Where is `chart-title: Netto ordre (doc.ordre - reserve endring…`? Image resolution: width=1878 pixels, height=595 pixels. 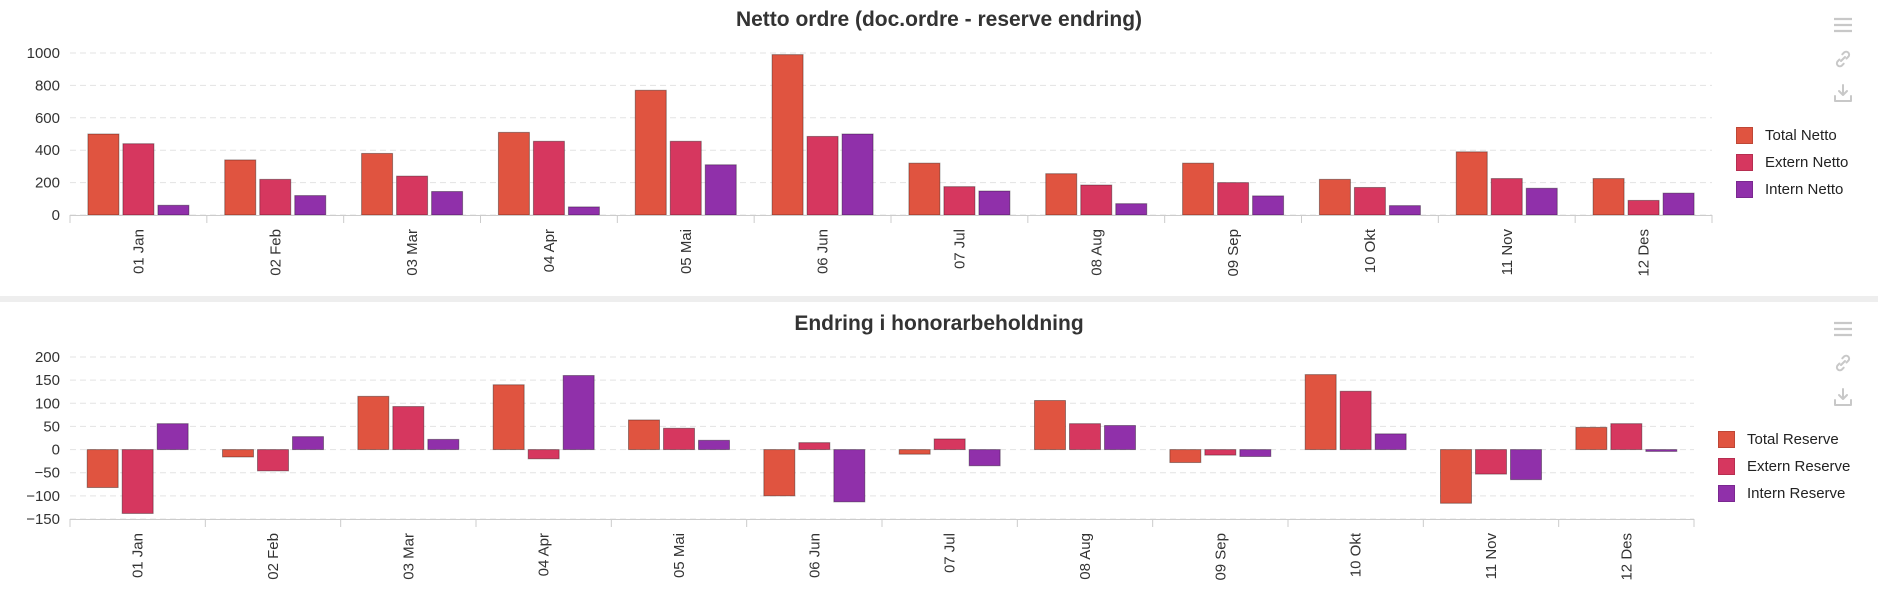 chart-title: Netto ordre (doc.ordre - reserve endring… is located at coordinates (939, 19).